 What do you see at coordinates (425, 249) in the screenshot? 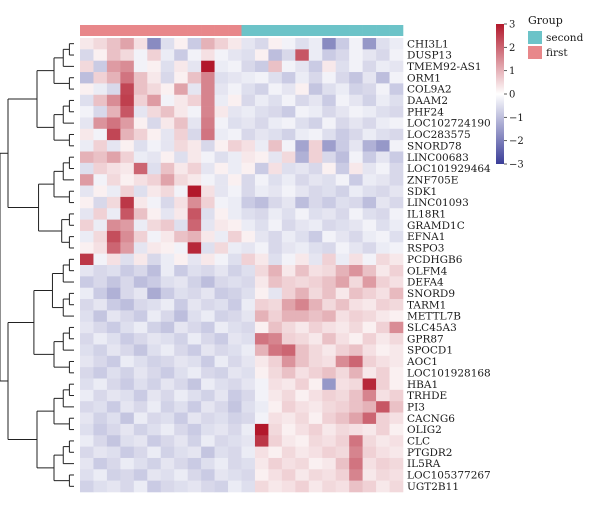
I see `row-label: RSPO3` at bounding box center [425, 249].